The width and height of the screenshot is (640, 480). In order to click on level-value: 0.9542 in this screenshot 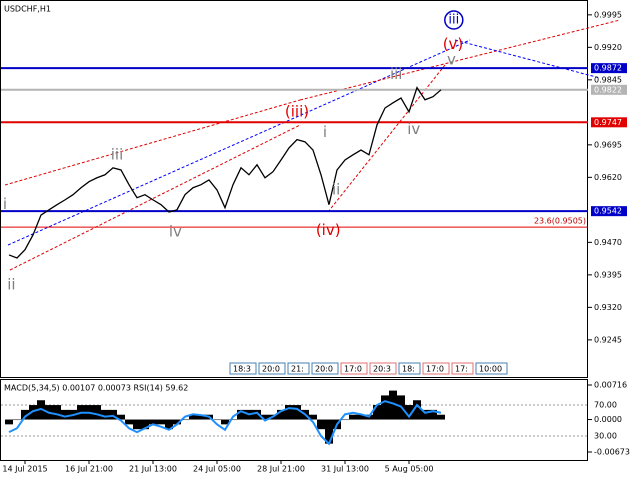, I will do `click(608, 211)`.